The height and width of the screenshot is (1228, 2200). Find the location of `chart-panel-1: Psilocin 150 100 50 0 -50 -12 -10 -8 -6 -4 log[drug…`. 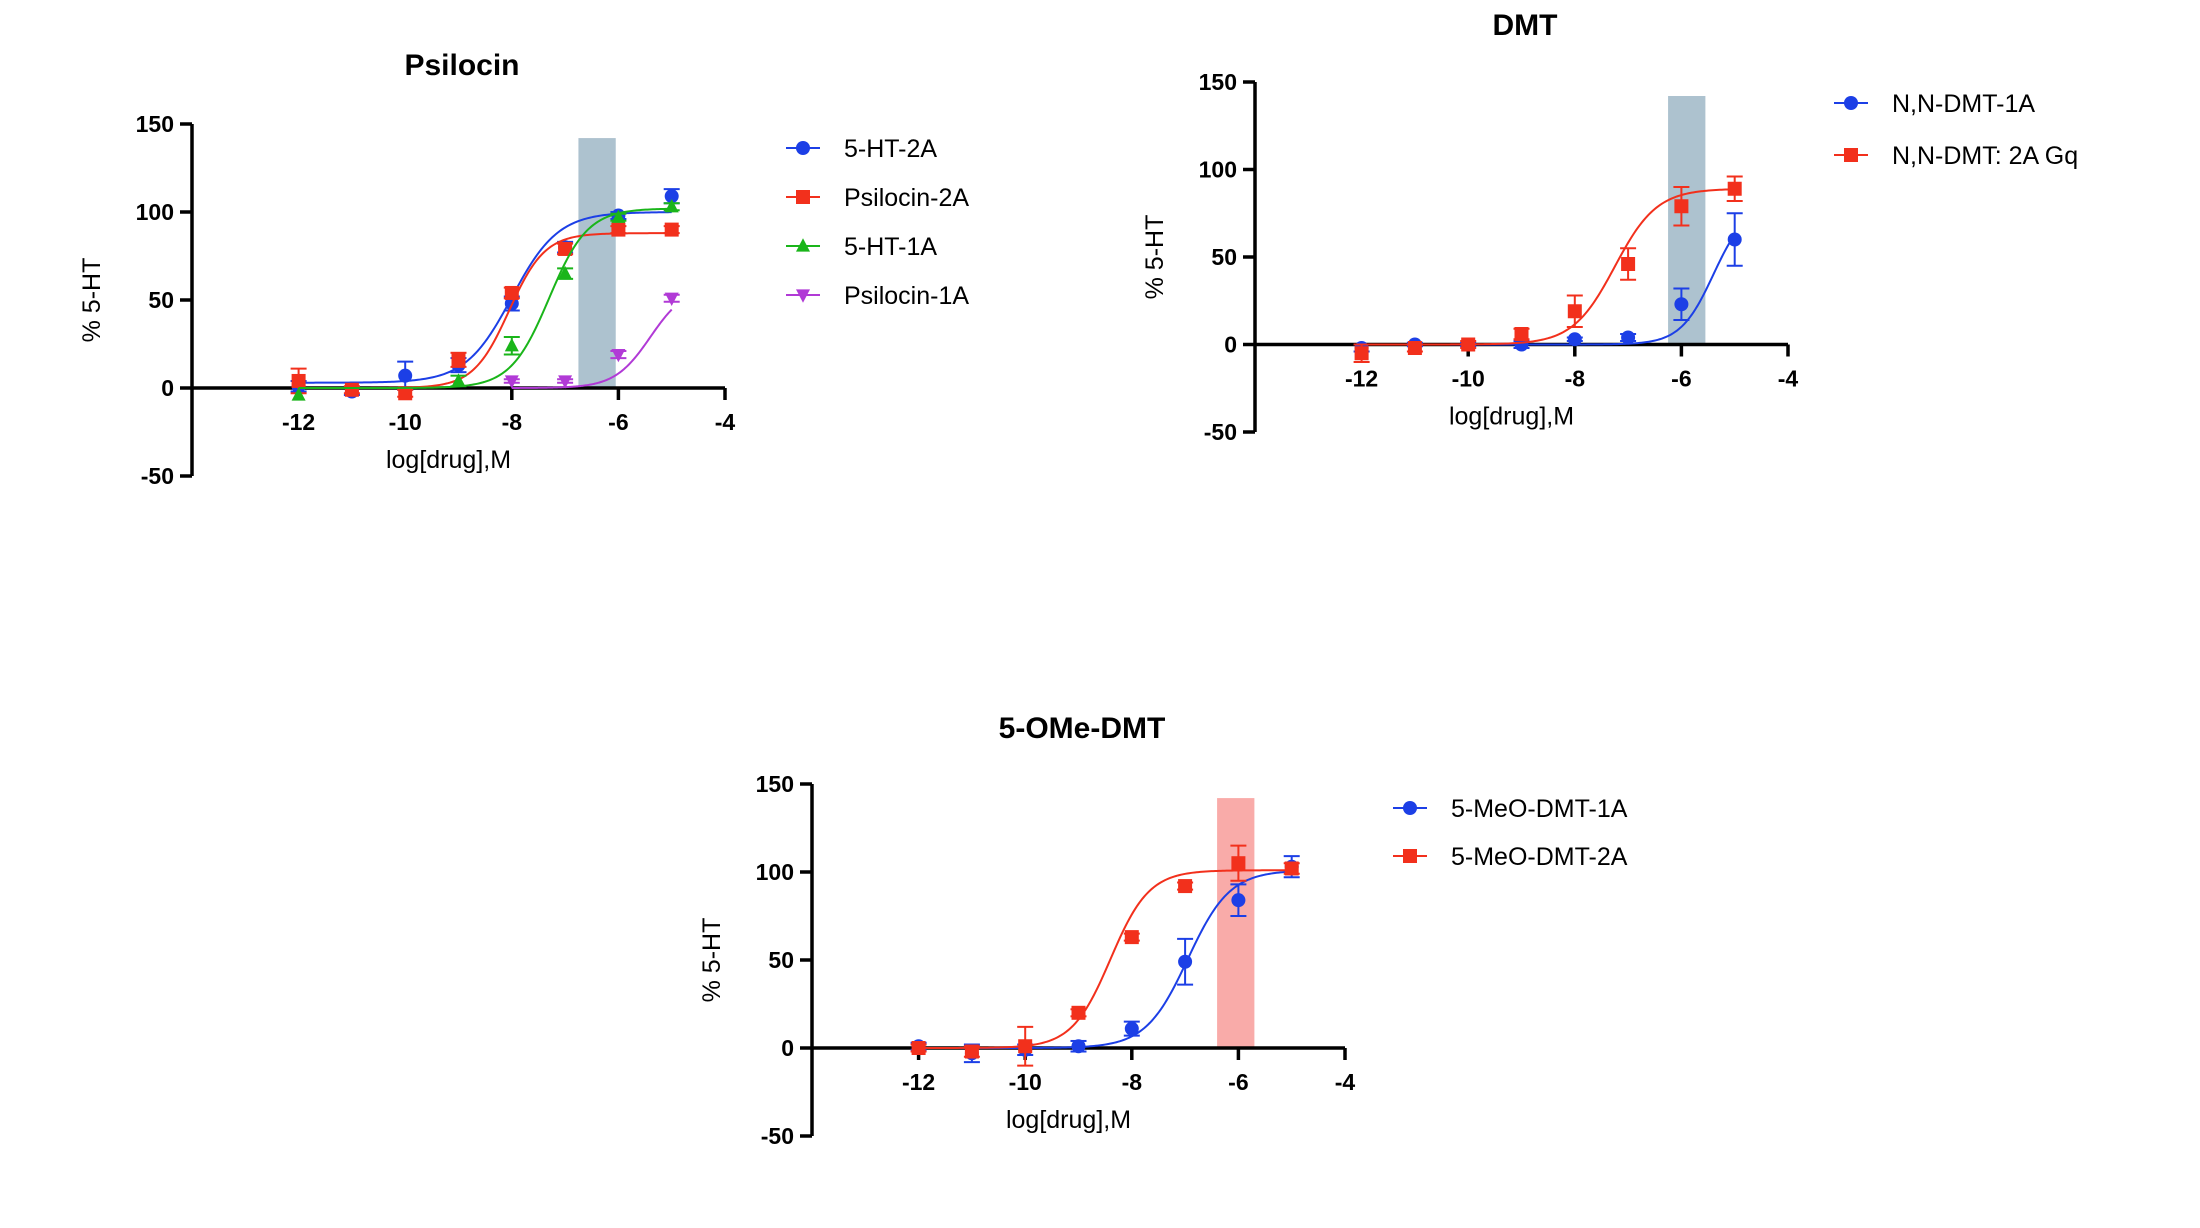

chart-panel-1: Psilocin 150 100 50 0 -50 -12 -10 -8 -6 -4 log[drug… is located at coordinates (523, 269).